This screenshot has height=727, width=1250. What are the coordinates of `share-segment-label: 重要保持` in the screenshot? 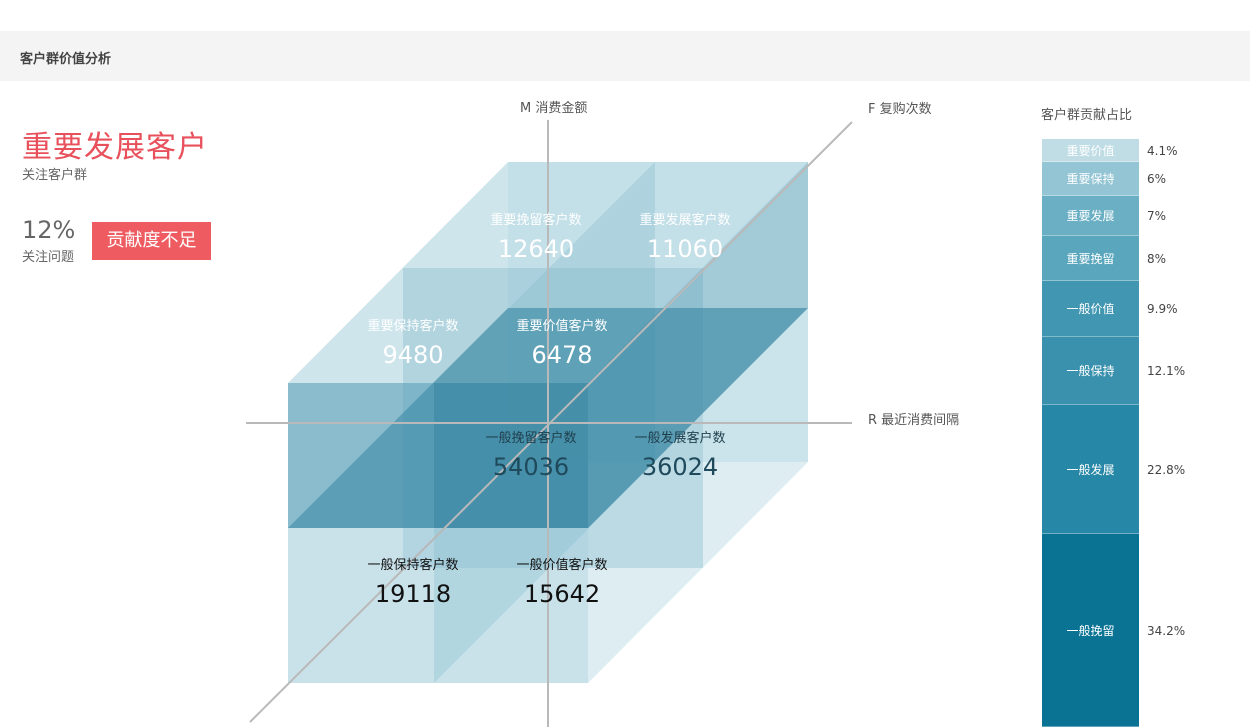 It's located at (1090, 179).